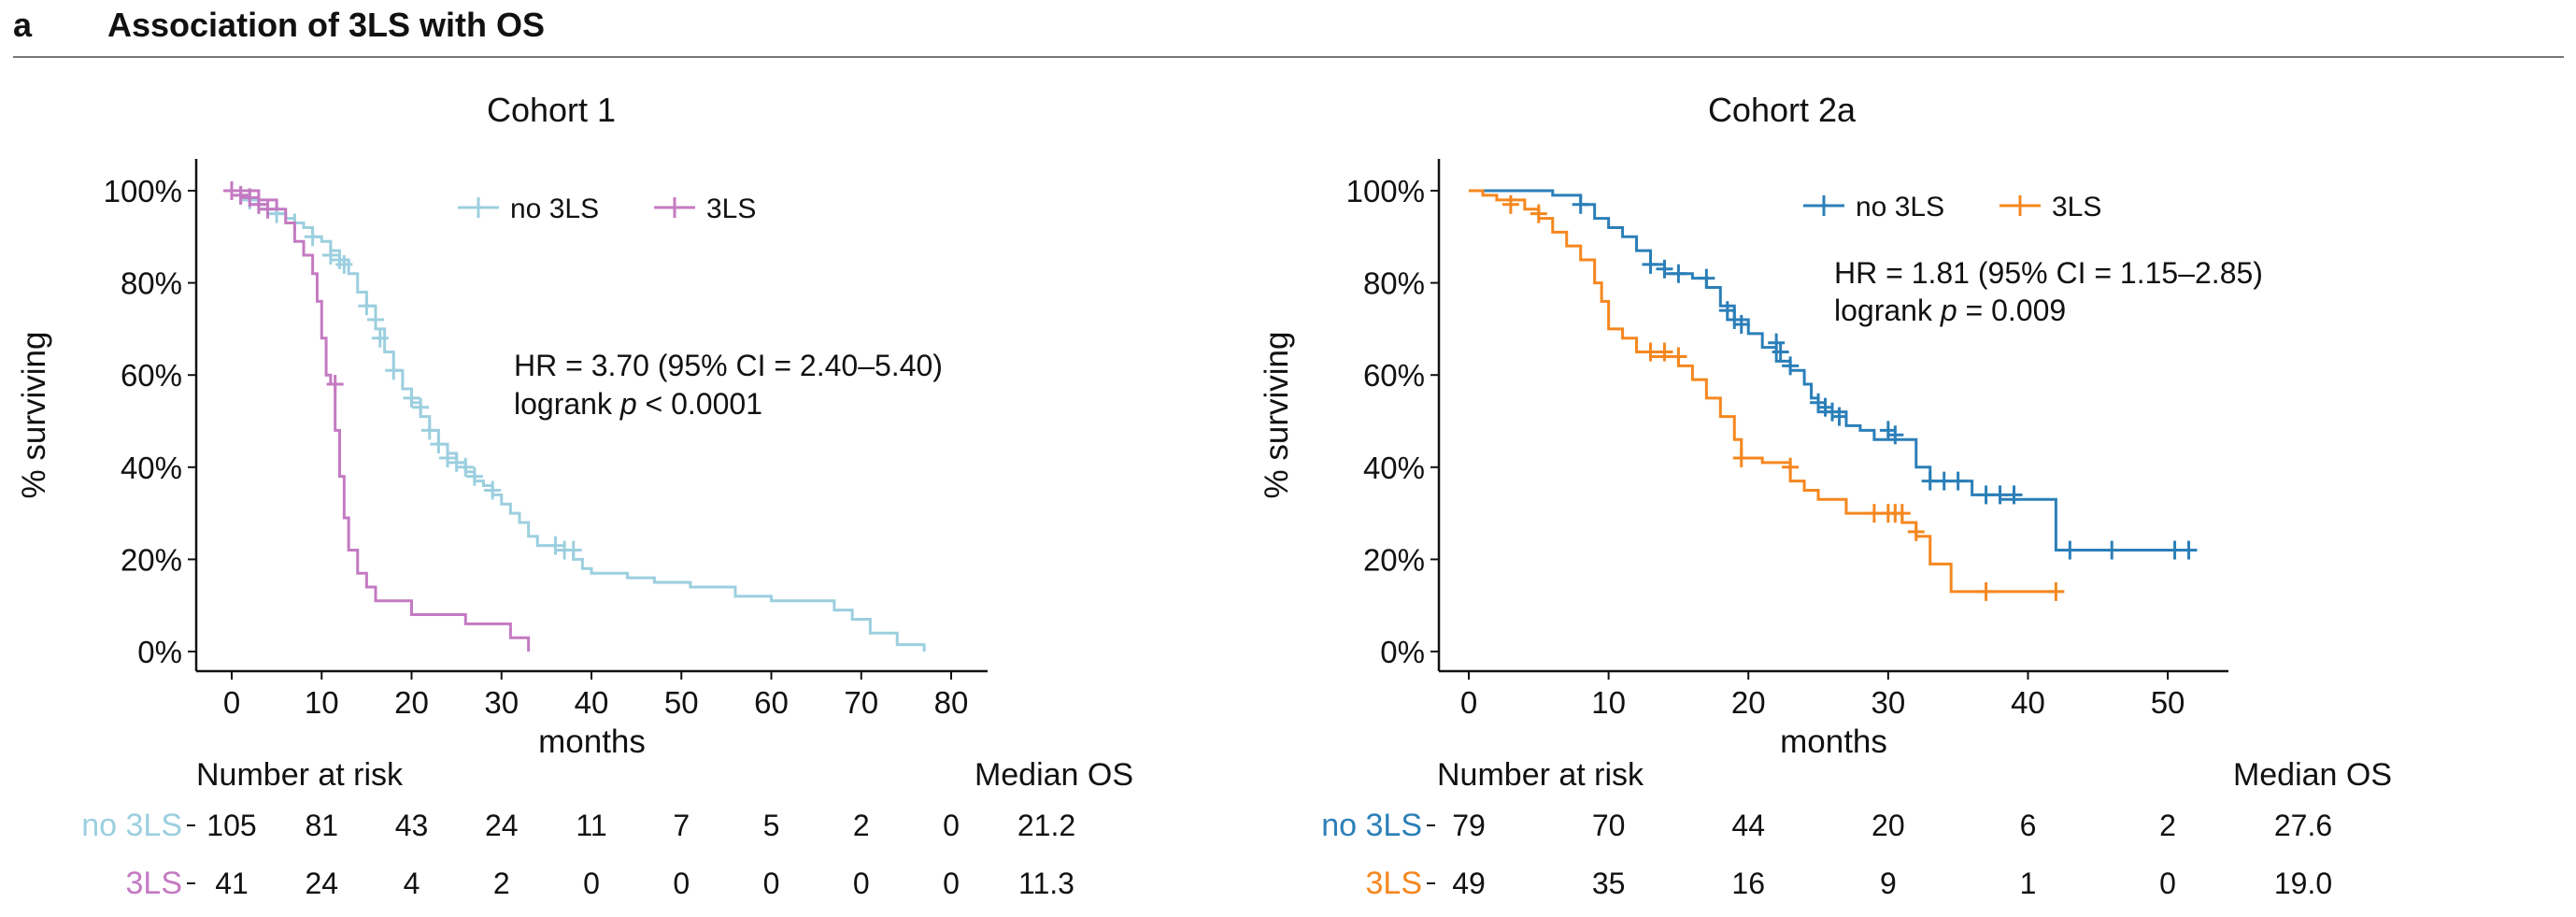 The width and height of the screenshot is (2576, 917). Describe the element at coordinates (1748, 883) in the screenshot. I see `risk-count: 16` at that location.